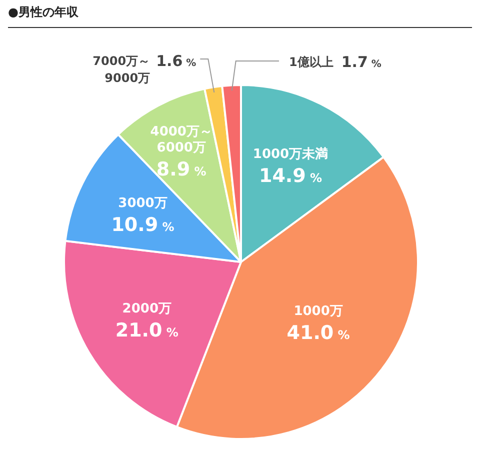  I want to click on data-label: 21.0 %, so click(146, 330).